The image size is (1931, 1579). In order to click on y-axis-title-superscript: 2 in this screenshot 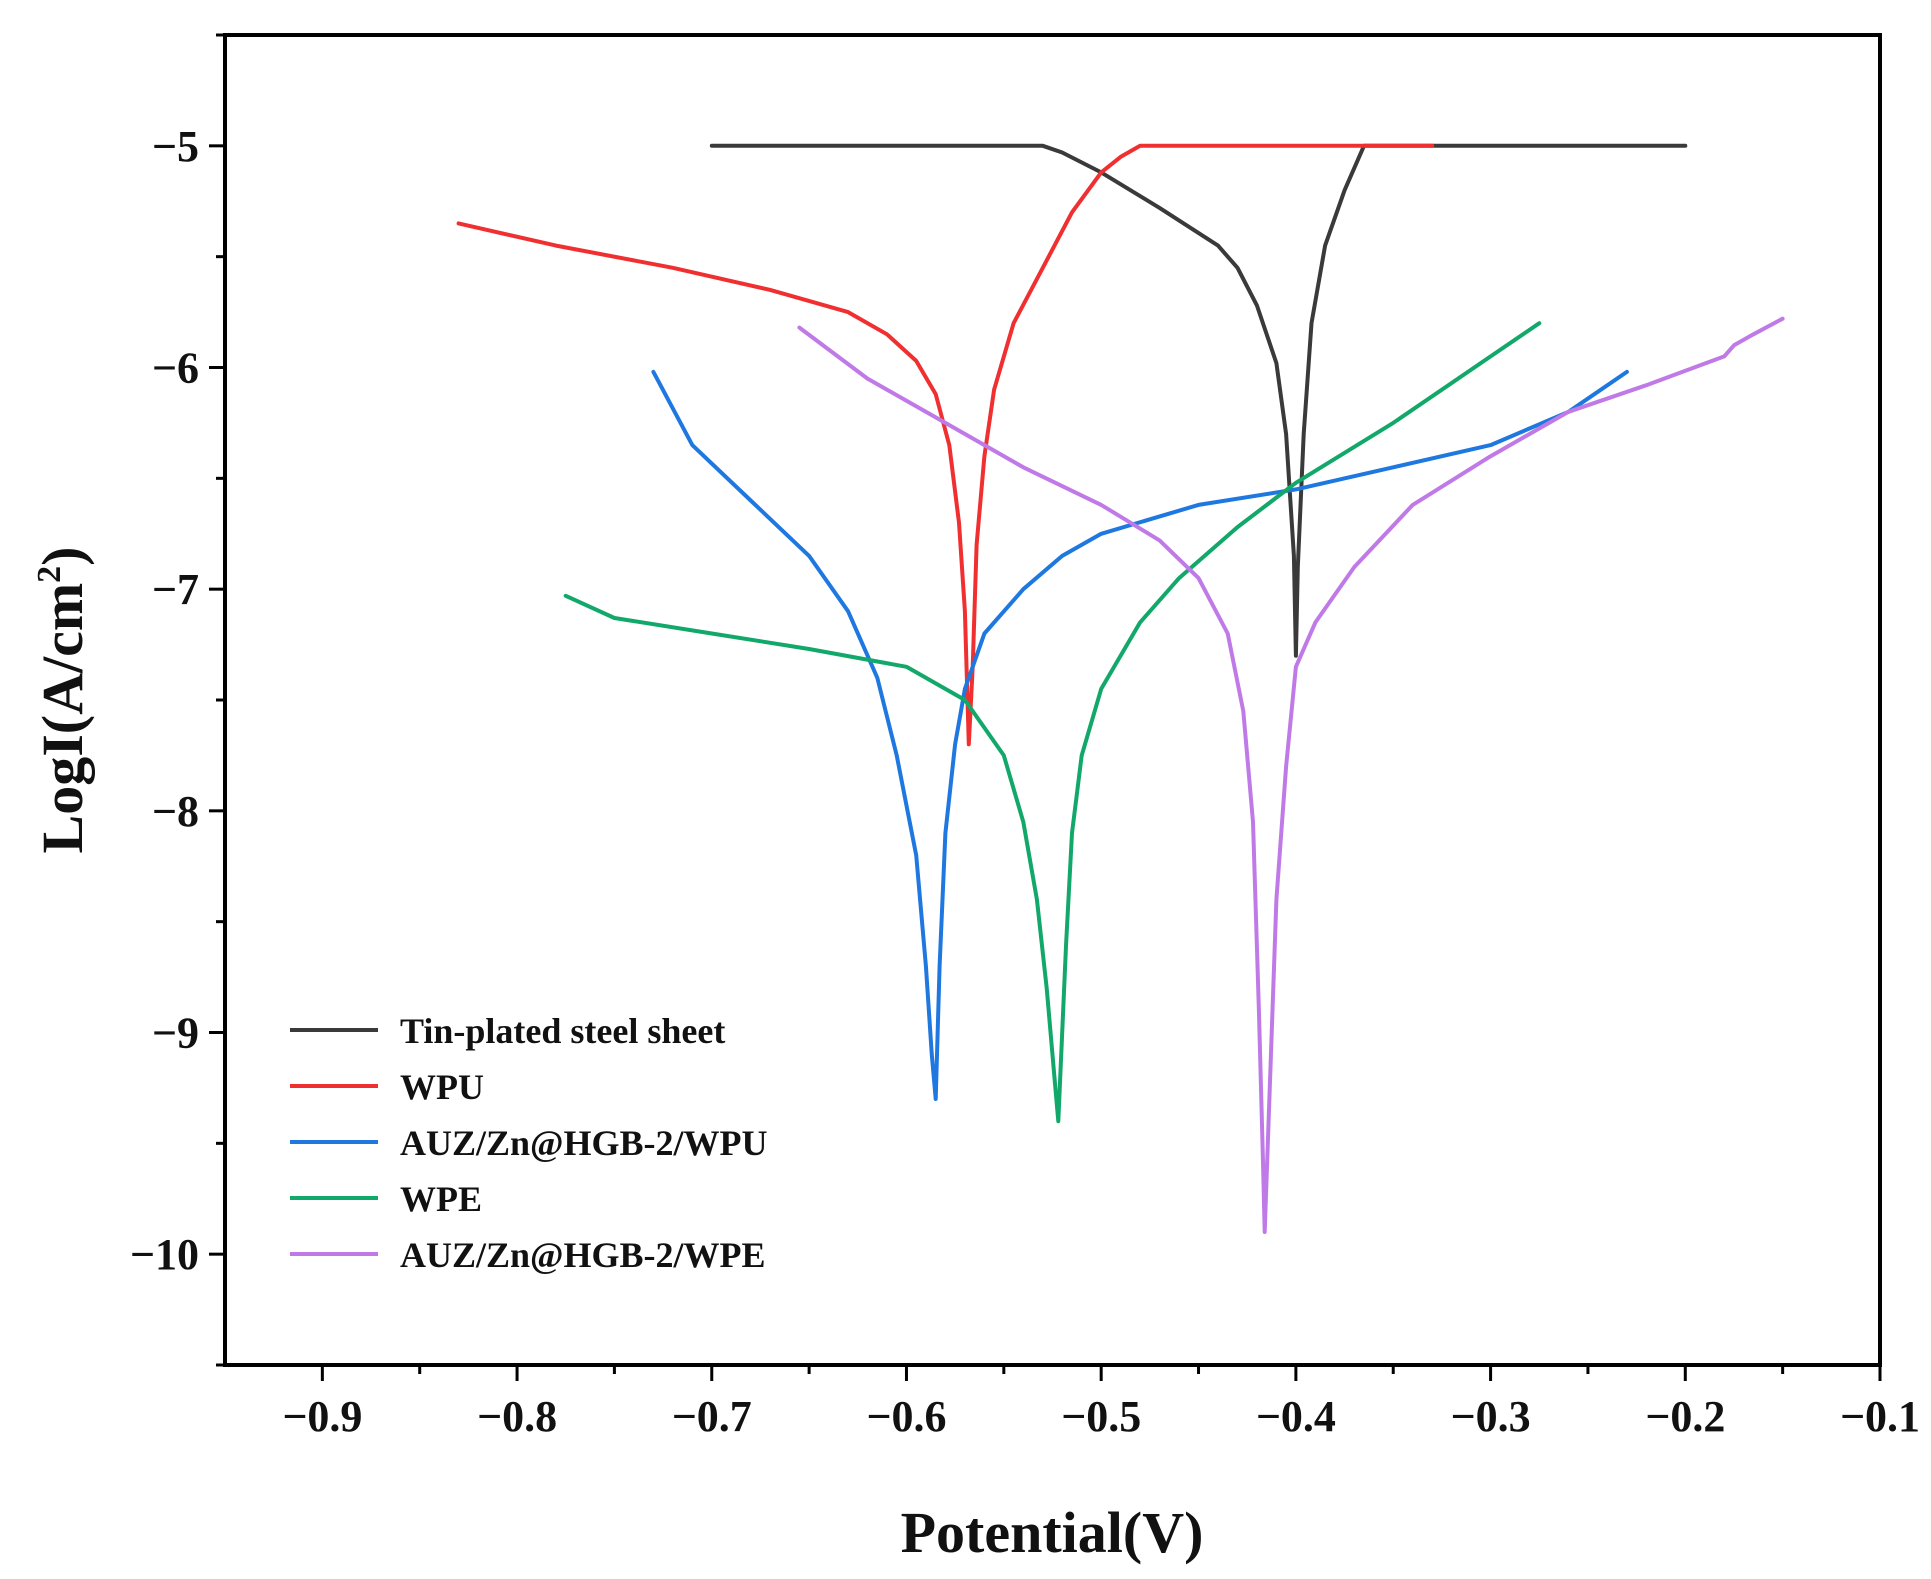, I will do `click(49, 574)`.